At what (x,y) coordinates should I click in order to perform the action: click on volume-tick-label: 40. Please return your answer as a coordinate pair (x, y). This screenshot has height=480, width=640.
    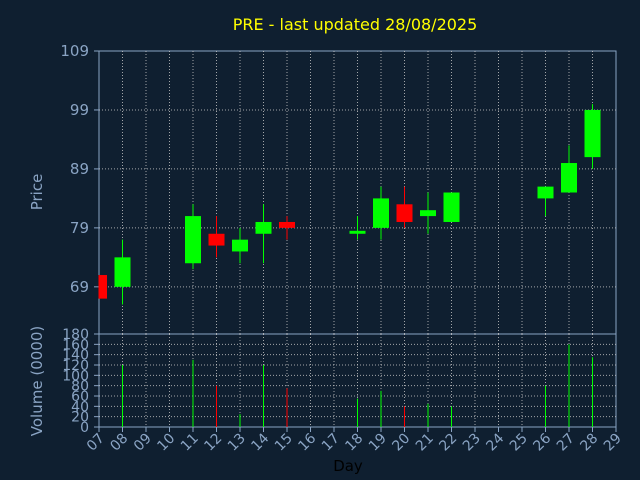
    Looking at the image, I should click on (80, 407).